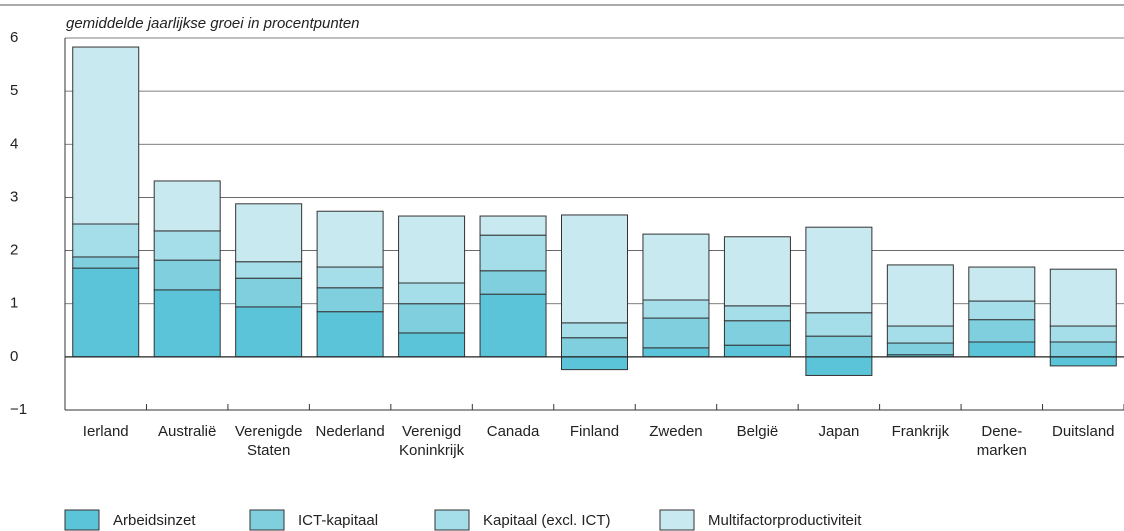  Describe the element at coordinates (839, 431) in the screenshot. I see `x-tick-label: Japan` at that location.